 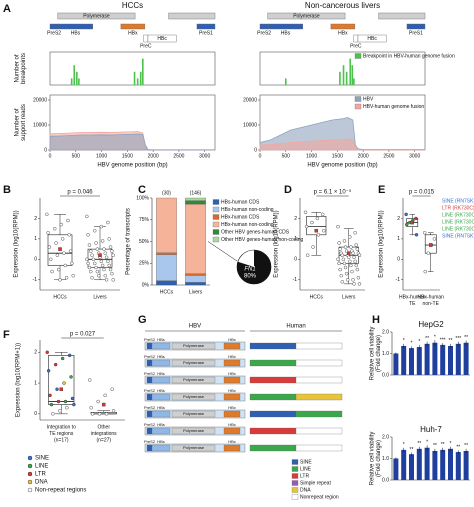 I want to click on legend-label: Other HBV genes-human non-coding, so click(x=262, y=240).